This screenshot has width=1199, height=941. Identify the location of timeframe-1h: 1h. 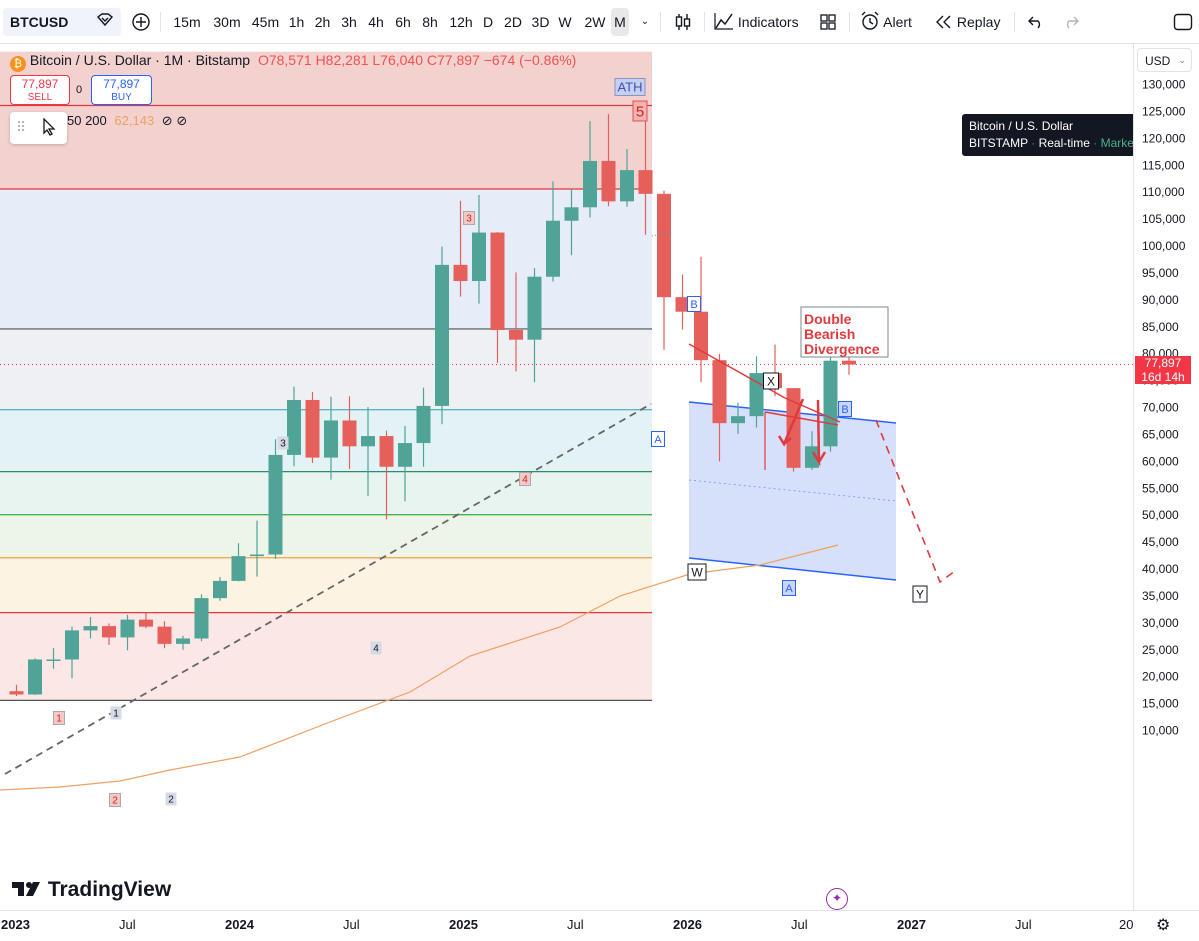
(296, 22).